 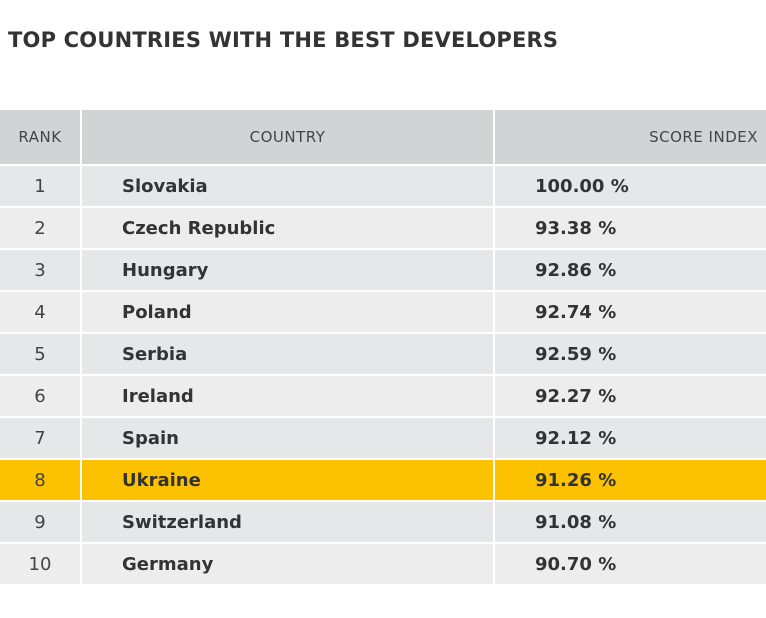 I want to click on rank-cell: 7, so click(x=40, y=438).